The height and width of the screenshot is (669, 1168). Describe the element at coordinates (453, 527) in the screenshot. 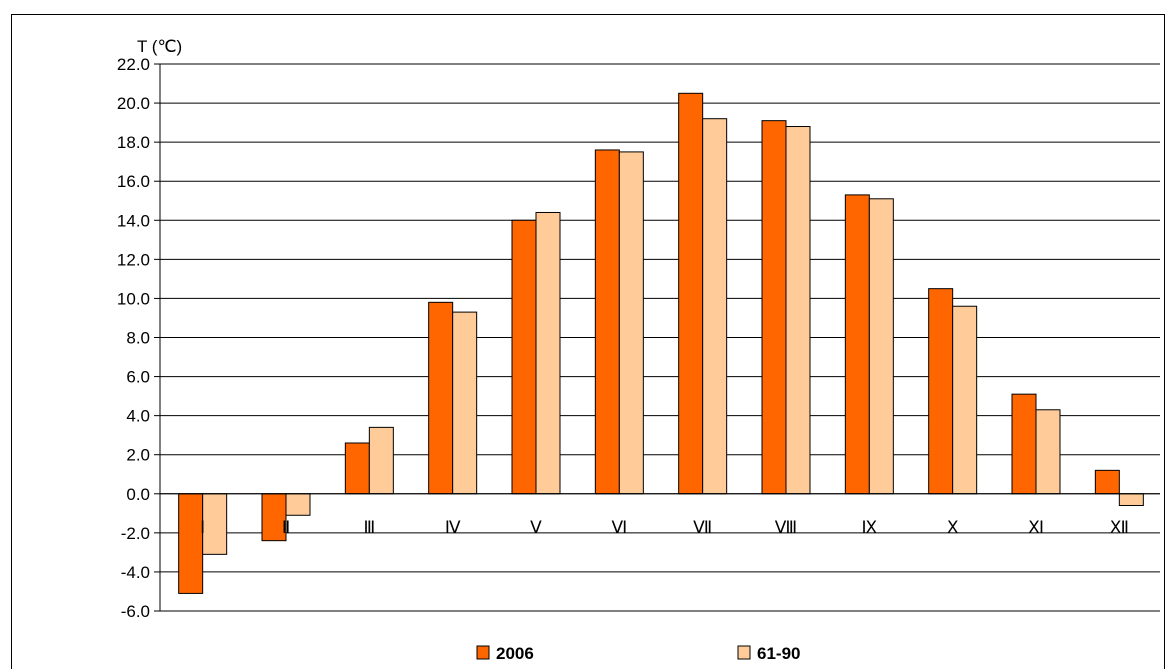

I see `x-tick-label: Ⅳ` at that location.